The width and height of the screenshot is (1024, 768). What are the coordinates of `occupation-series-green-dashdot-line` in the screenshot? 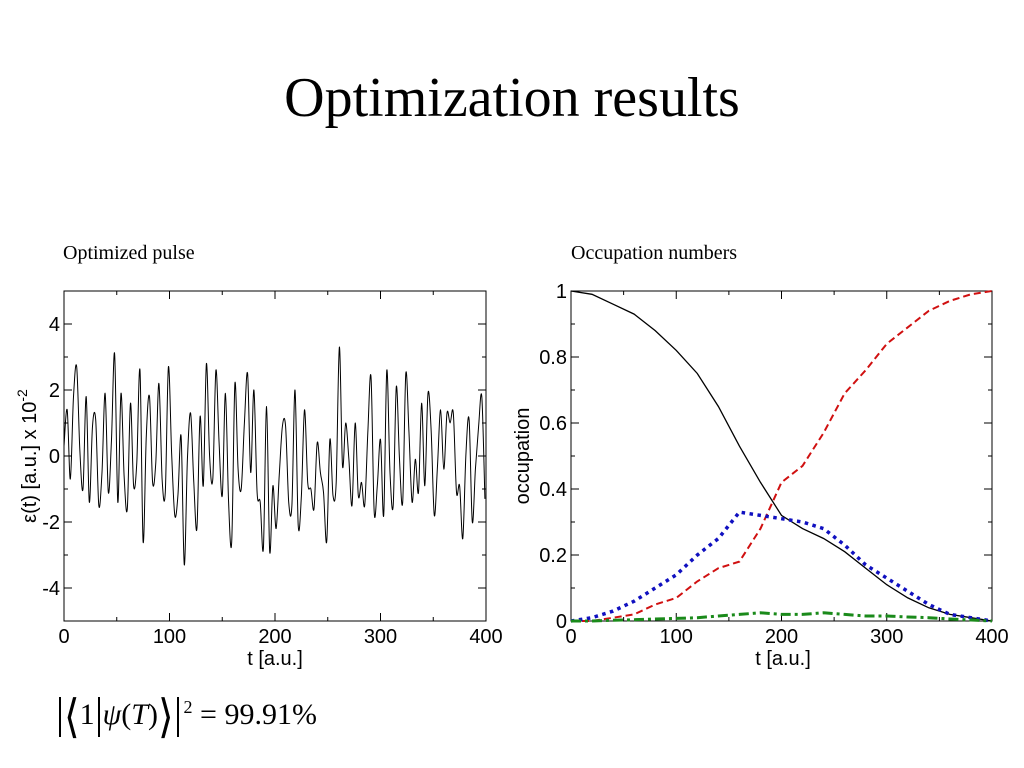 It's located at (782, 617).